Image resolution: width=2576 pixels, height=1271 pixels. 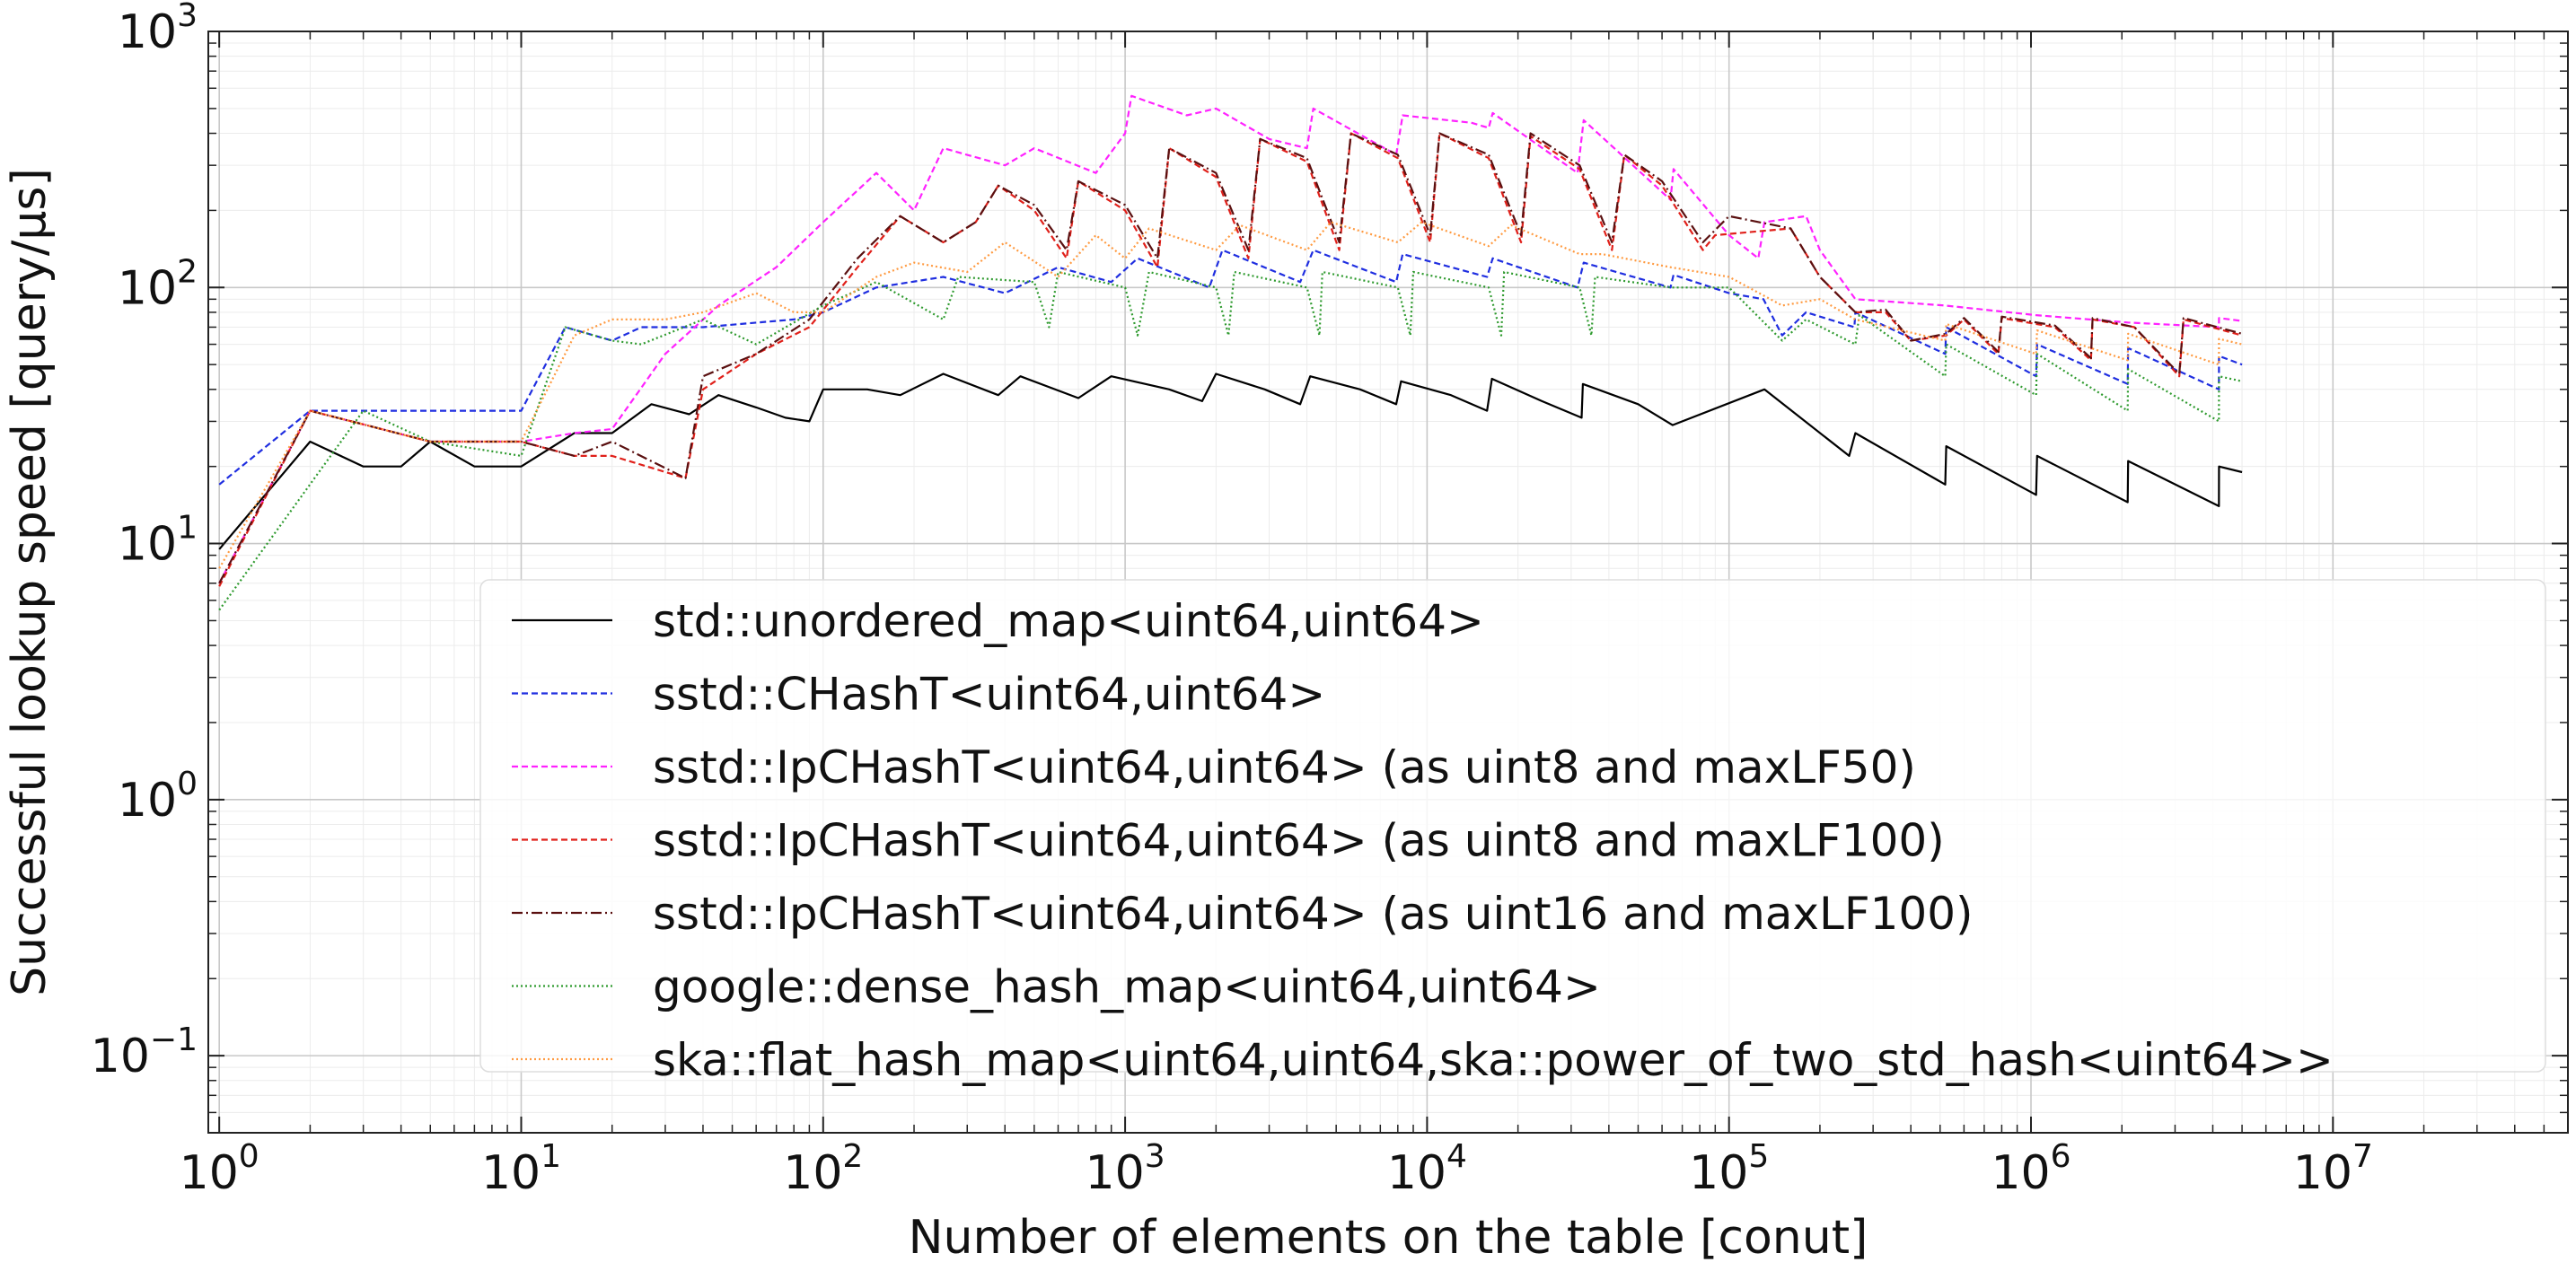 I want to click on x-tick-label-exponent: 5, so click(x=1759, y=1156).